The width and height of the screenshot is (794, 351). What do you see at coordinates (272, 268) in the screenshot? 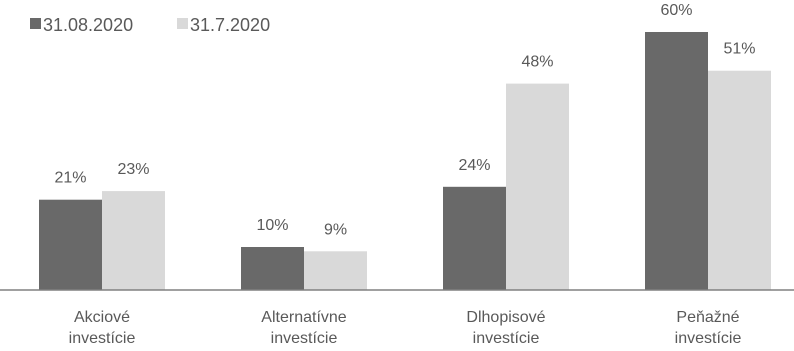
I see `bar-s1-c2` at bounding box center [272, 268].